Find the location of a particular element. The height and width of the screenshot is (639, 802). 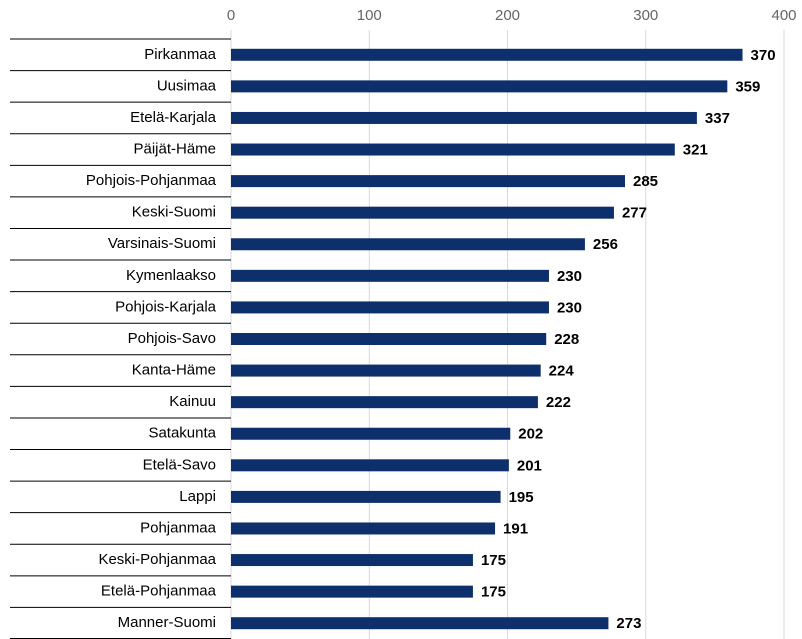

y-tick-label: Pohjois-Pohjanmaa is located at coordinates (151, 180).